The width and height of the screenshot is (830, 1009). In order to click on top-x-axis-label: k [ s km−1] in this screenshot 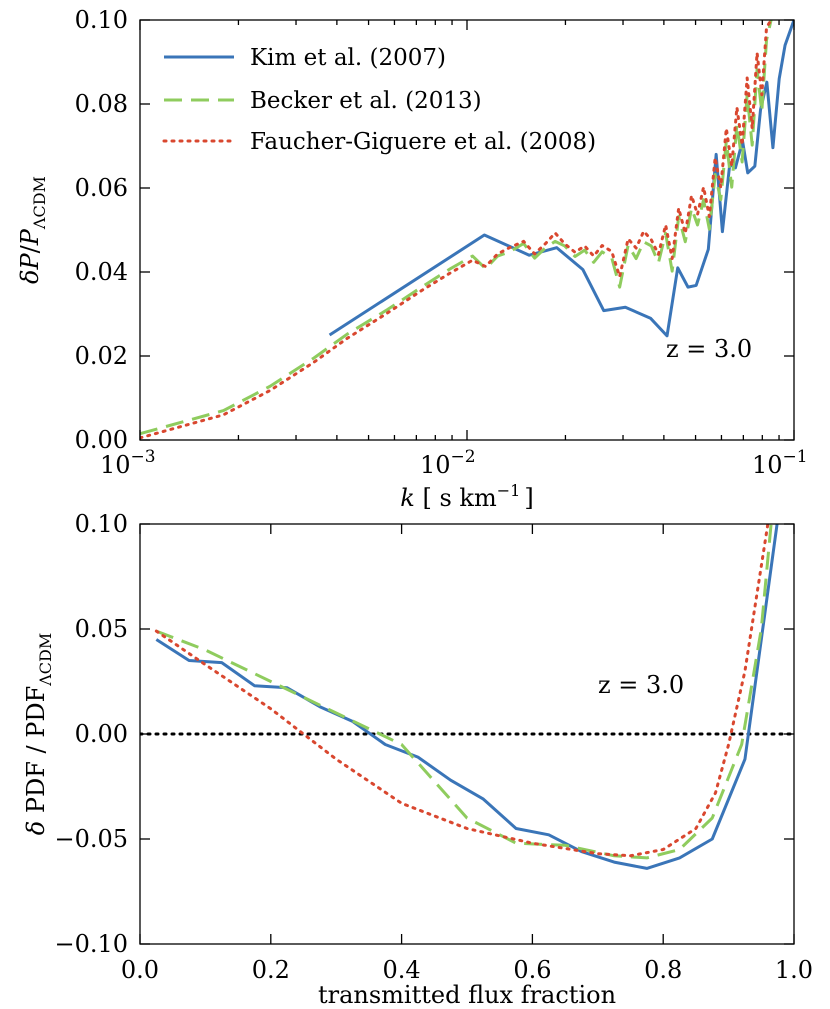, I will do `click(466, 496)`.